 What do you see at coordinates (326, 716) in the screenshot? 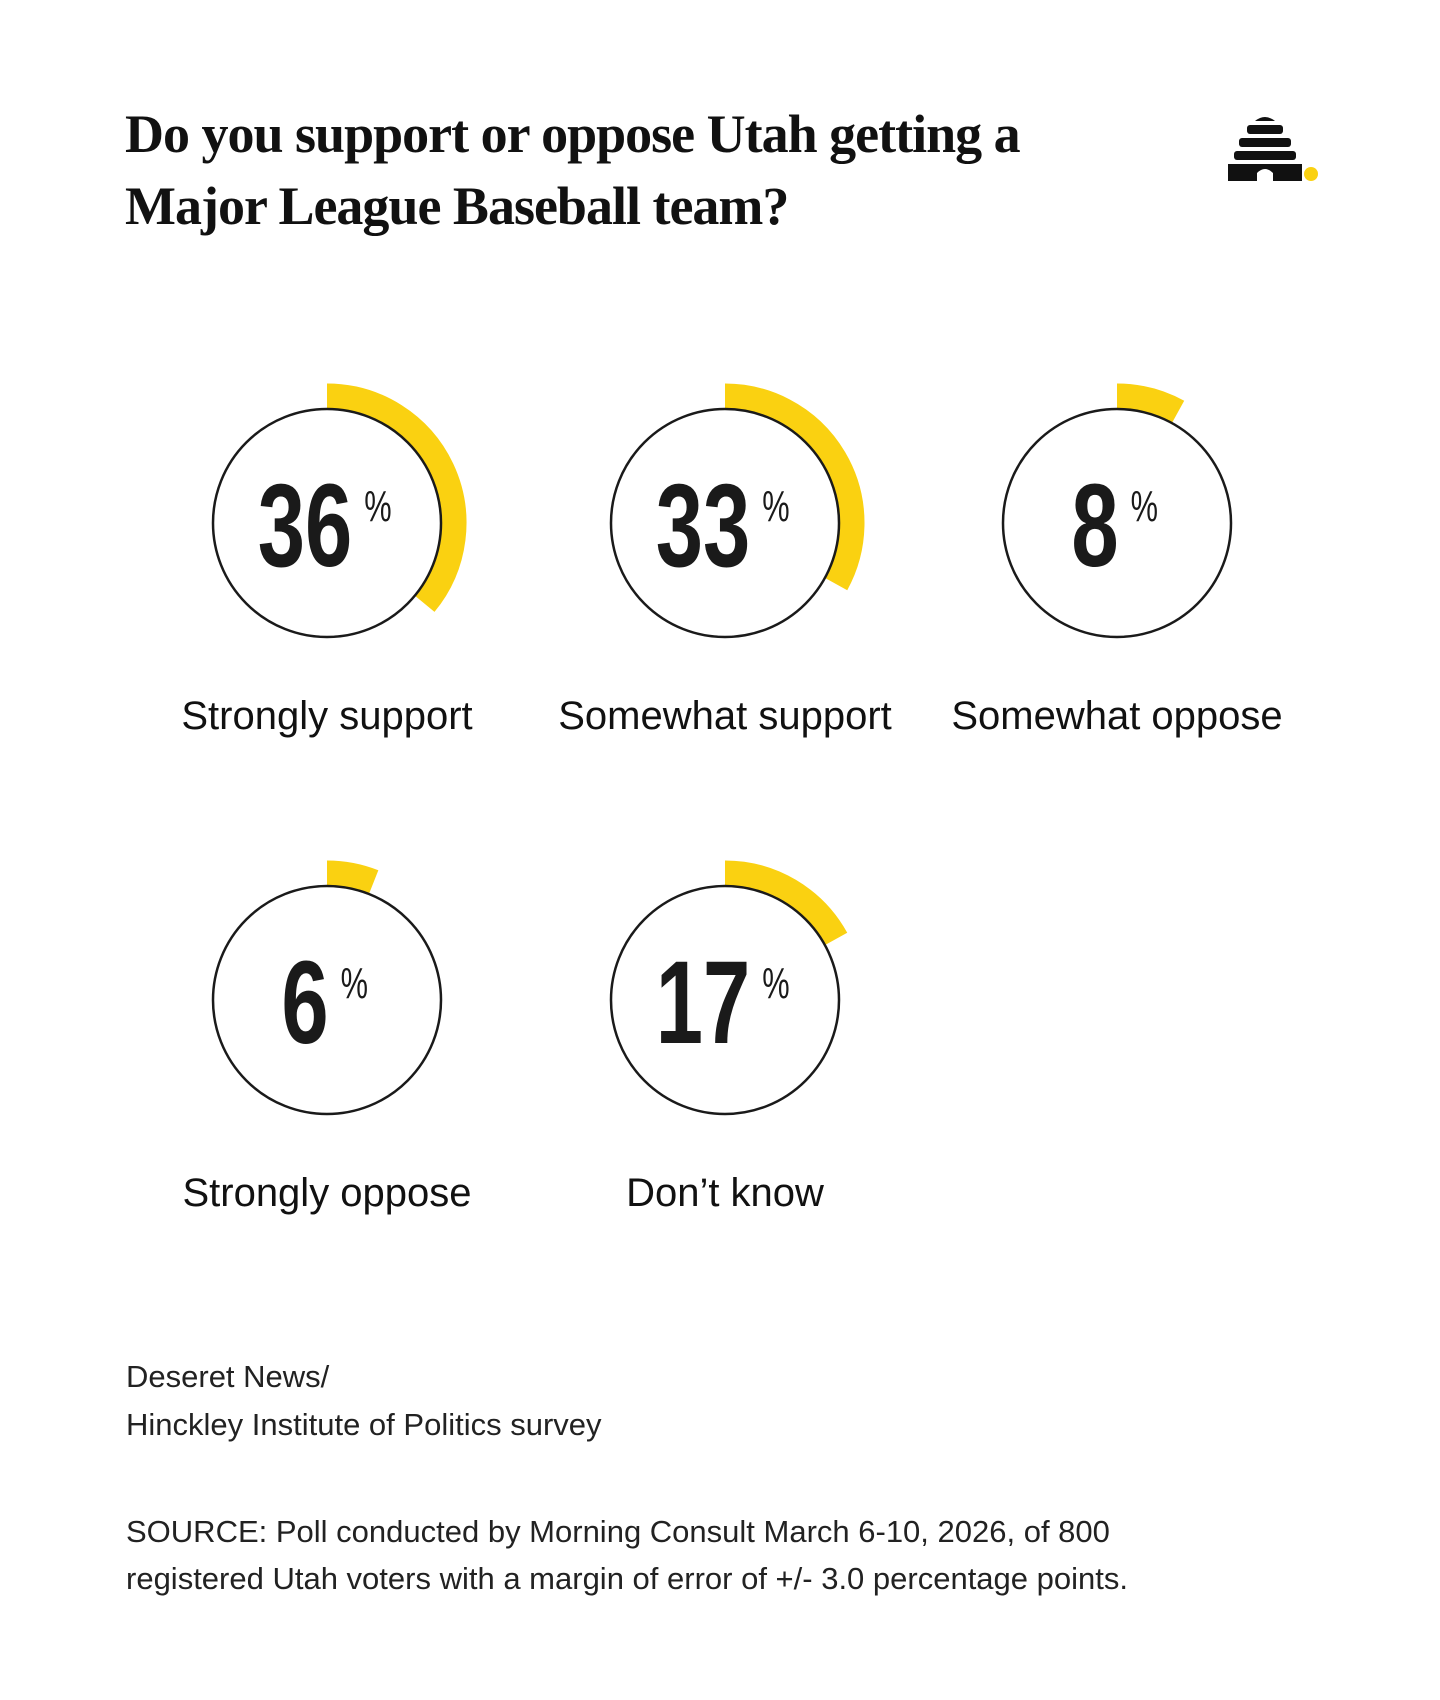
I see `category-label: Strongly support` at bounding box center [326, 716].